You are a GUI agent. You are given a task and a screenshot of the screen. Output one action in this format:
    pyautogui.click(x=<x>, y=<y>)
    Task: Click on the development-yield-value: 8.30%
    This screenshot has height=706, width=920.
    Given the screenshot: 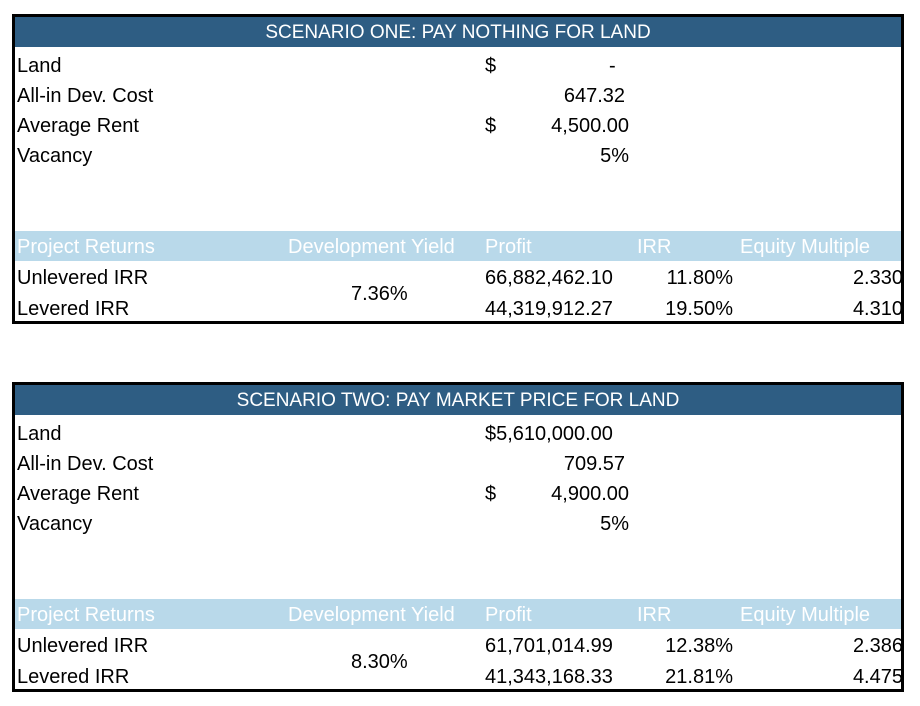 What is the action you would take?
    pyautogui.click(x=379, y=662)
    